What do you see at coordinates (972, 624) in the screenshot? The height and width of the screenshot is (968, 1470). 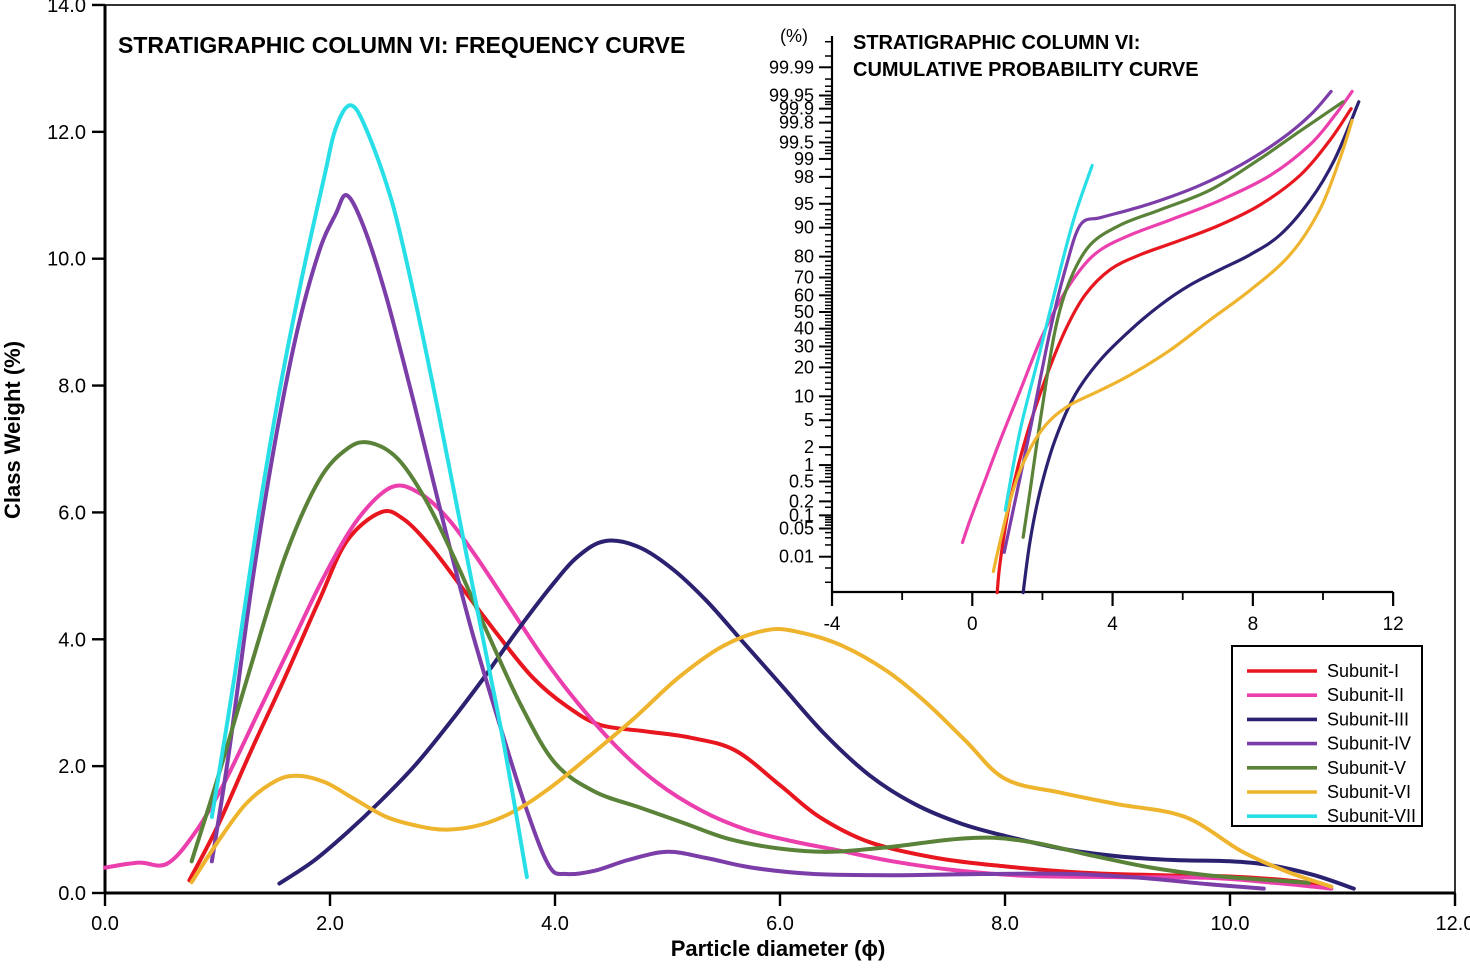 I see `inset-x-tick-label: 0` at bounding box center [972, 624].